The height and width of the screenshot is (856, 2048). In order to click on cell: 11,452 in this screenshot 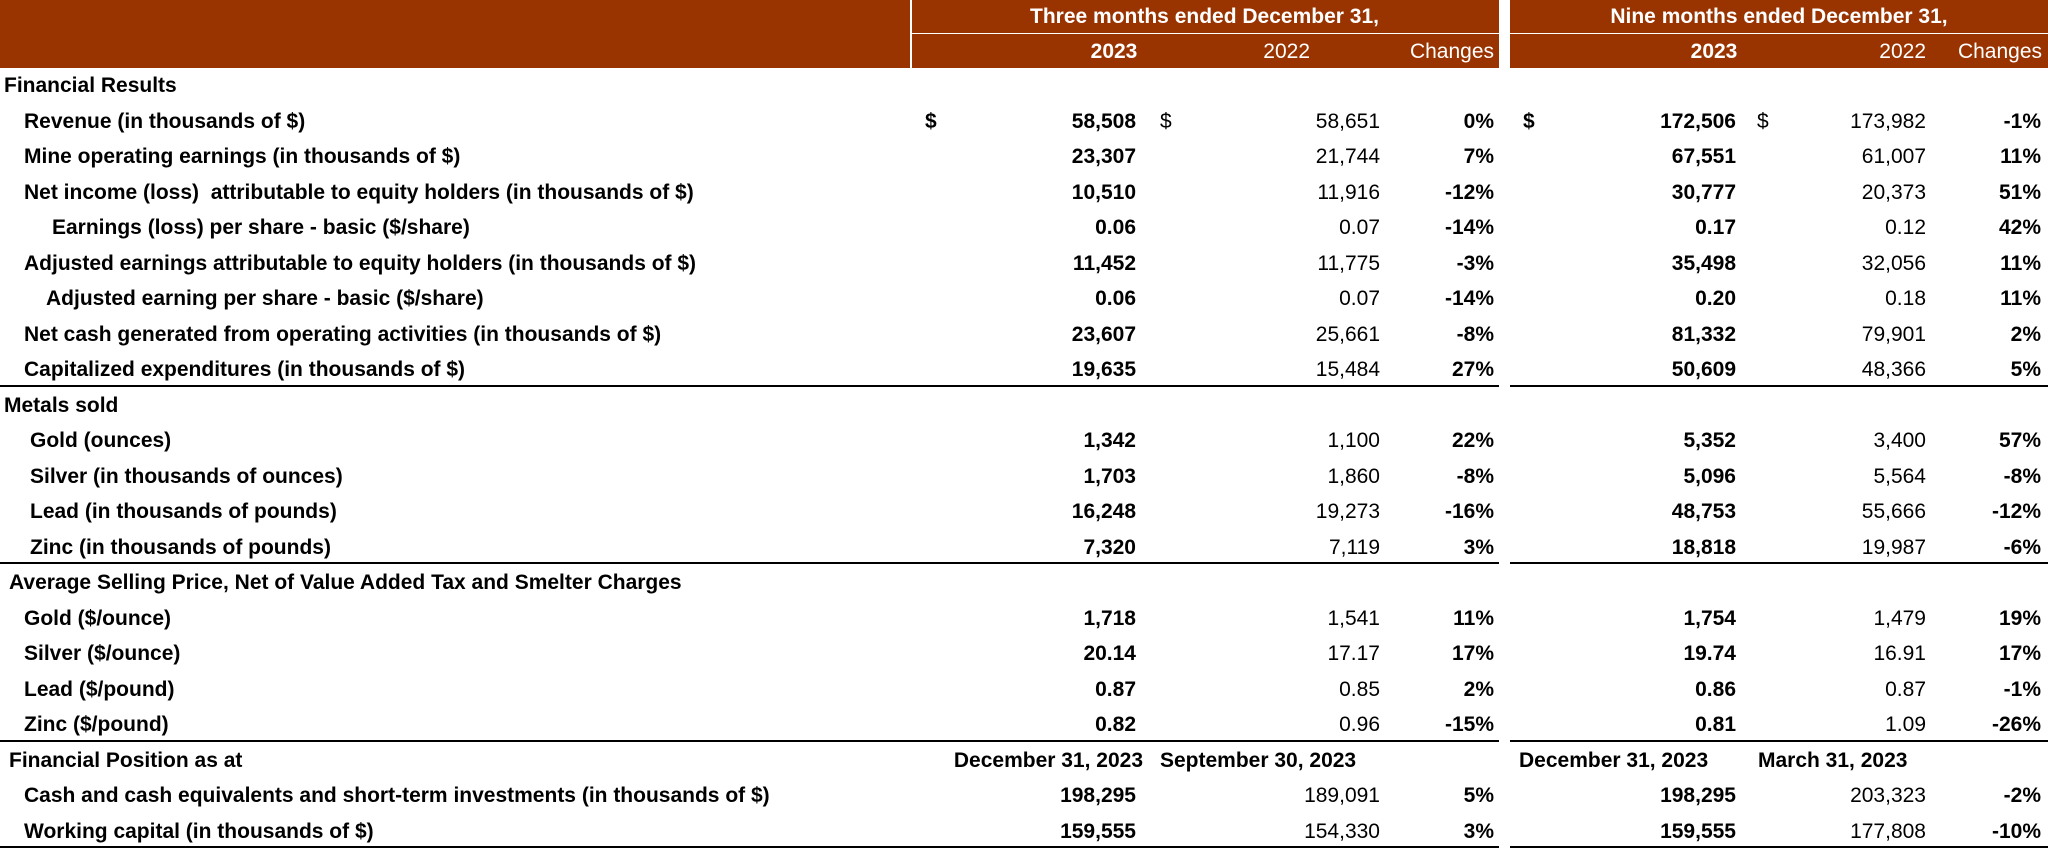, I will do `click(1104, 263)`.